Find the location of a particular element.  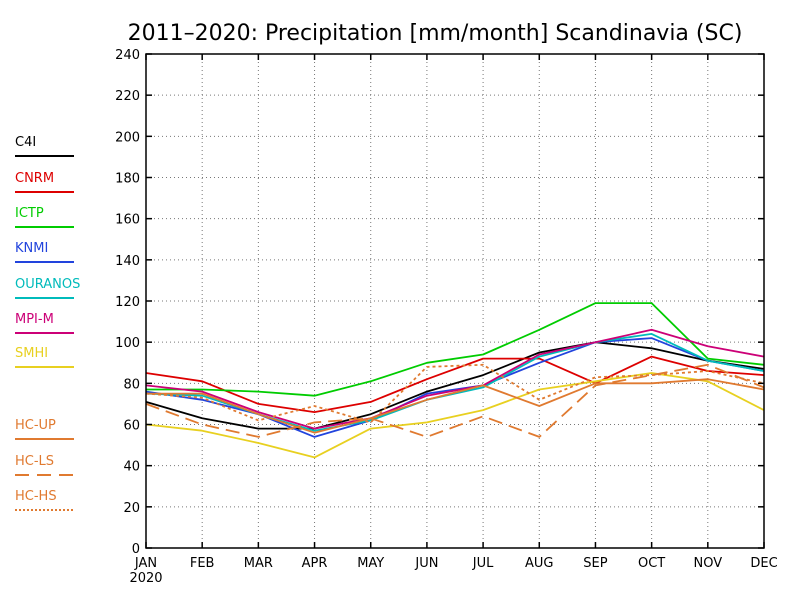

x-tick-label: MAY is located at coordinates (370, 563).